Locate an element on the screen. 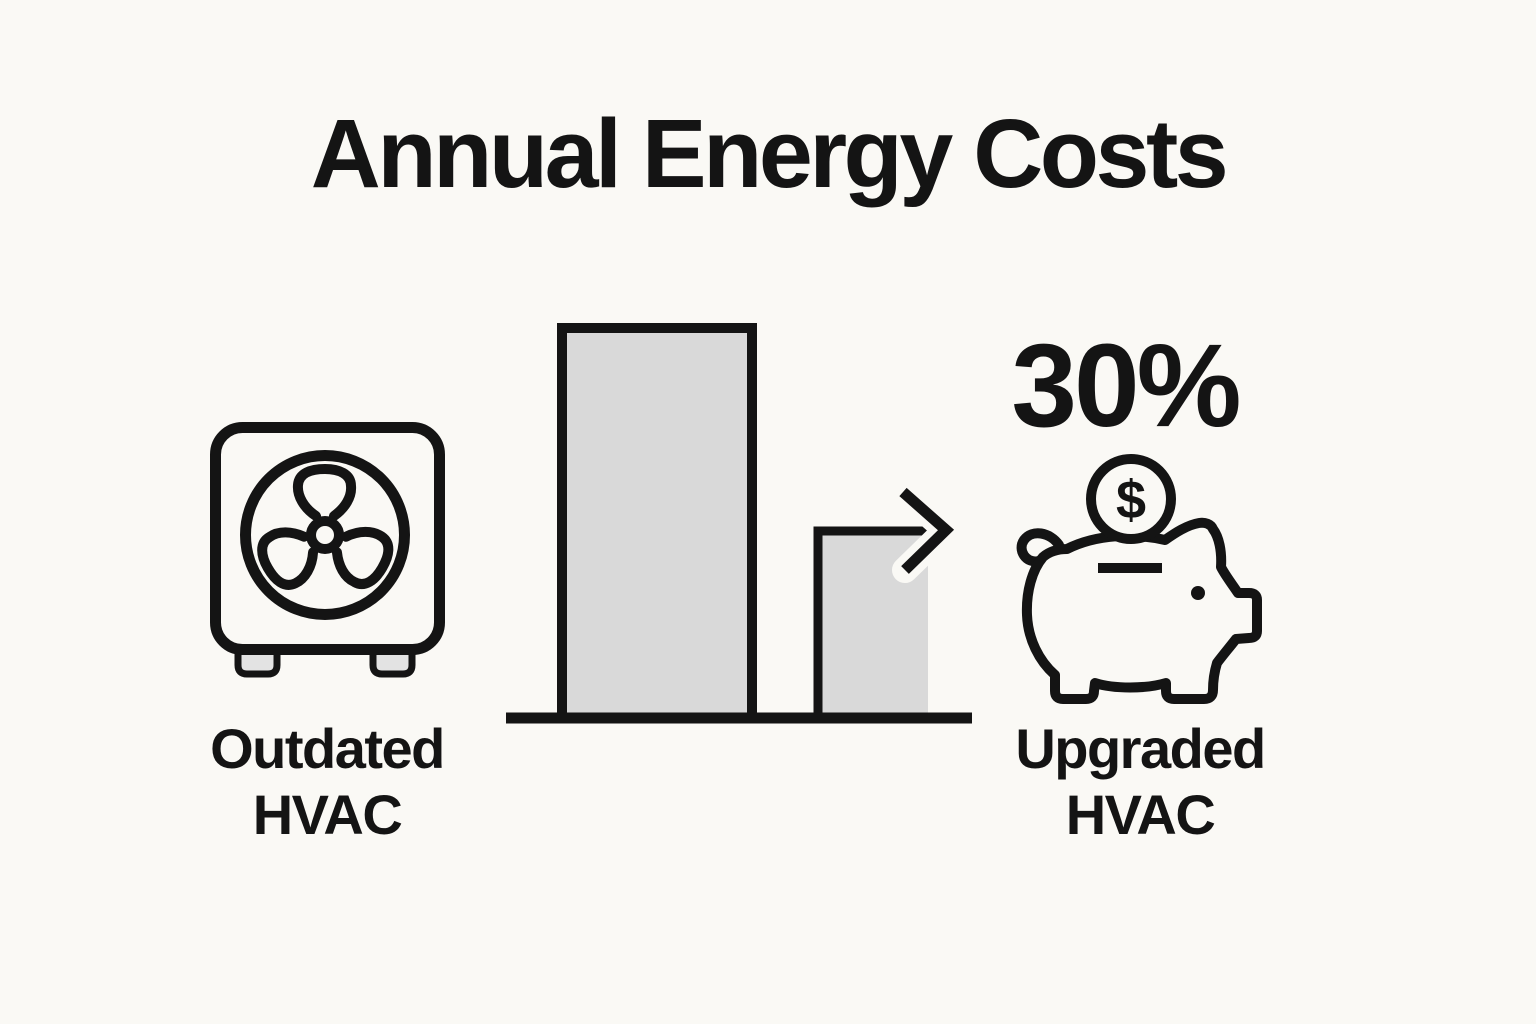  upgraded-hvac-label: Upgraded HVAC is located at coordinates (1140, 782).